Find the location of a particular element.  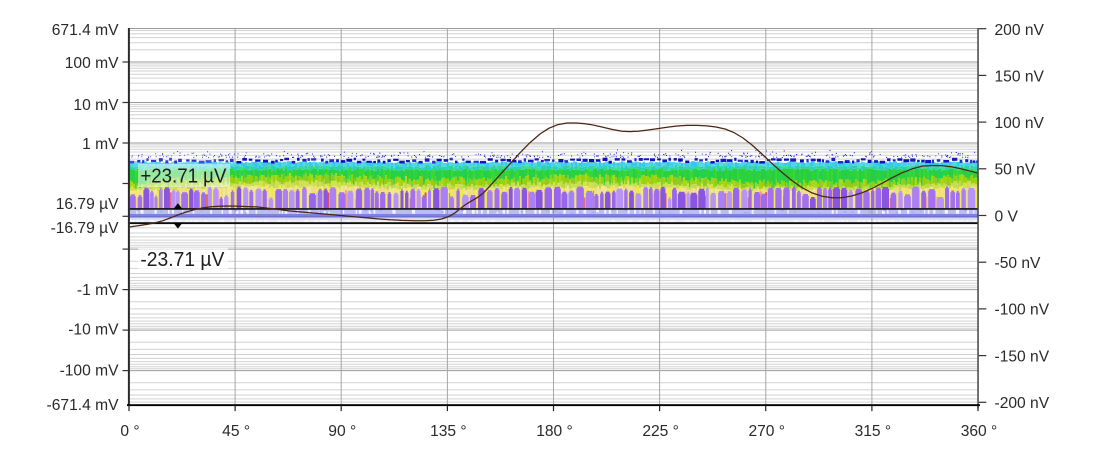

svg-text: 1 mV is located at coordinates (100, 144).